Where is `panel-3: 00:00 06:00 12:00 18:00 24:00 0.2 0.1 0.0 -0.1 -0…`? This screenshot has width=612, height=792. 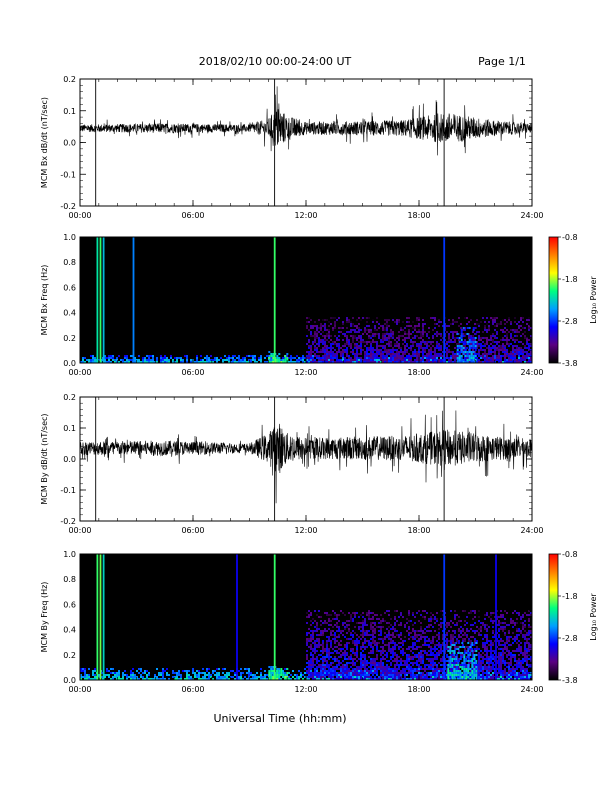 panel-3: 00:00 06:00 12:00 18:00 24:00 0.2 0.1 0.0 -0.1 -0… is located at coordinates (292, 464).